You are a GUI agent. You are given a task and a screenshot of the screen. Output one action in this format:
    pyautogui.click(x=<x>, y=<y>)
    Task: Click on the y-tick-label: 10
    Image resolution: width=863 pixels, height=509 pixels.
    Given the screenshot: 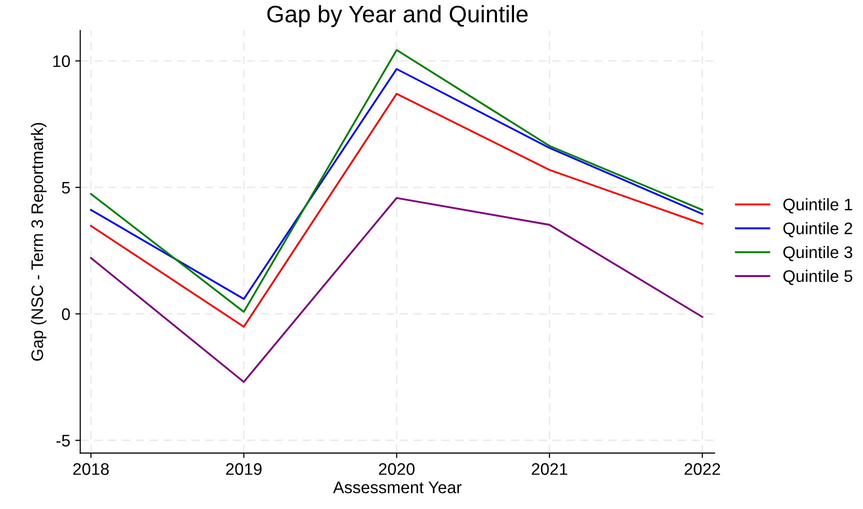 What is the action you would take?
    pyautogui.click(x=61, y=61)
    